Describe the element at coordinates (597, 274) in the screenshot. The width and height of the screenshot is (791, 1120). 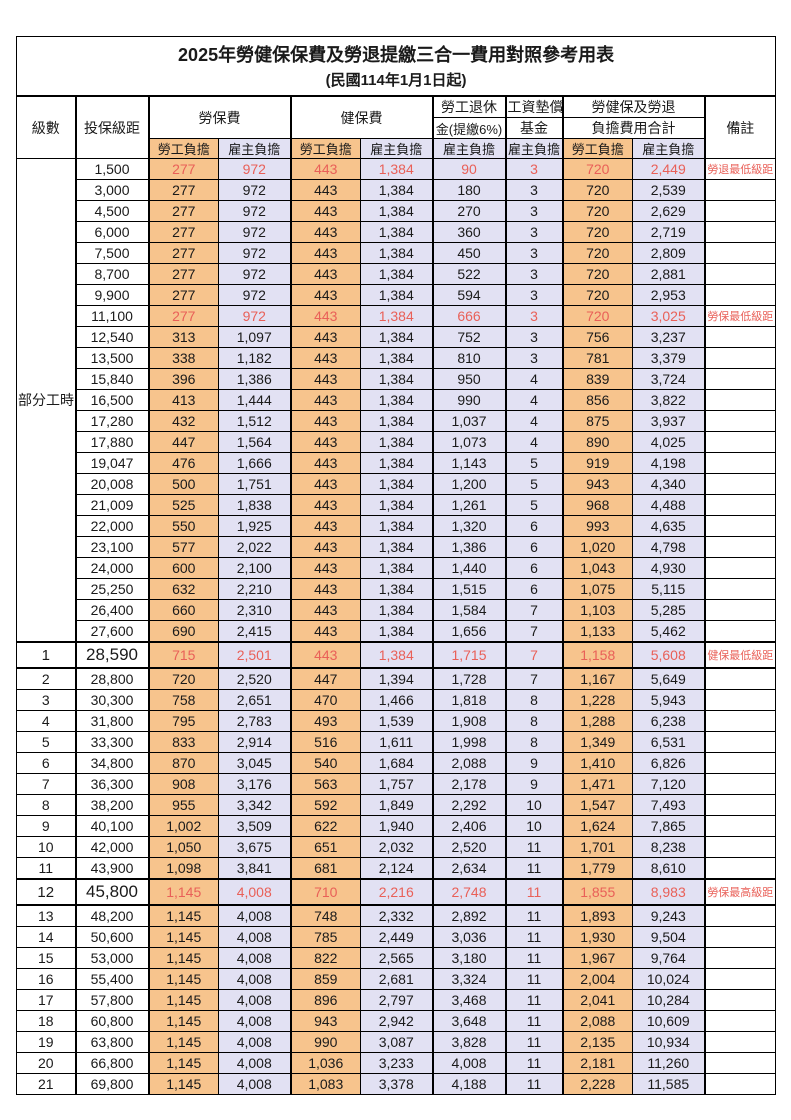
I see `total-employee-cell: 720` at that location.